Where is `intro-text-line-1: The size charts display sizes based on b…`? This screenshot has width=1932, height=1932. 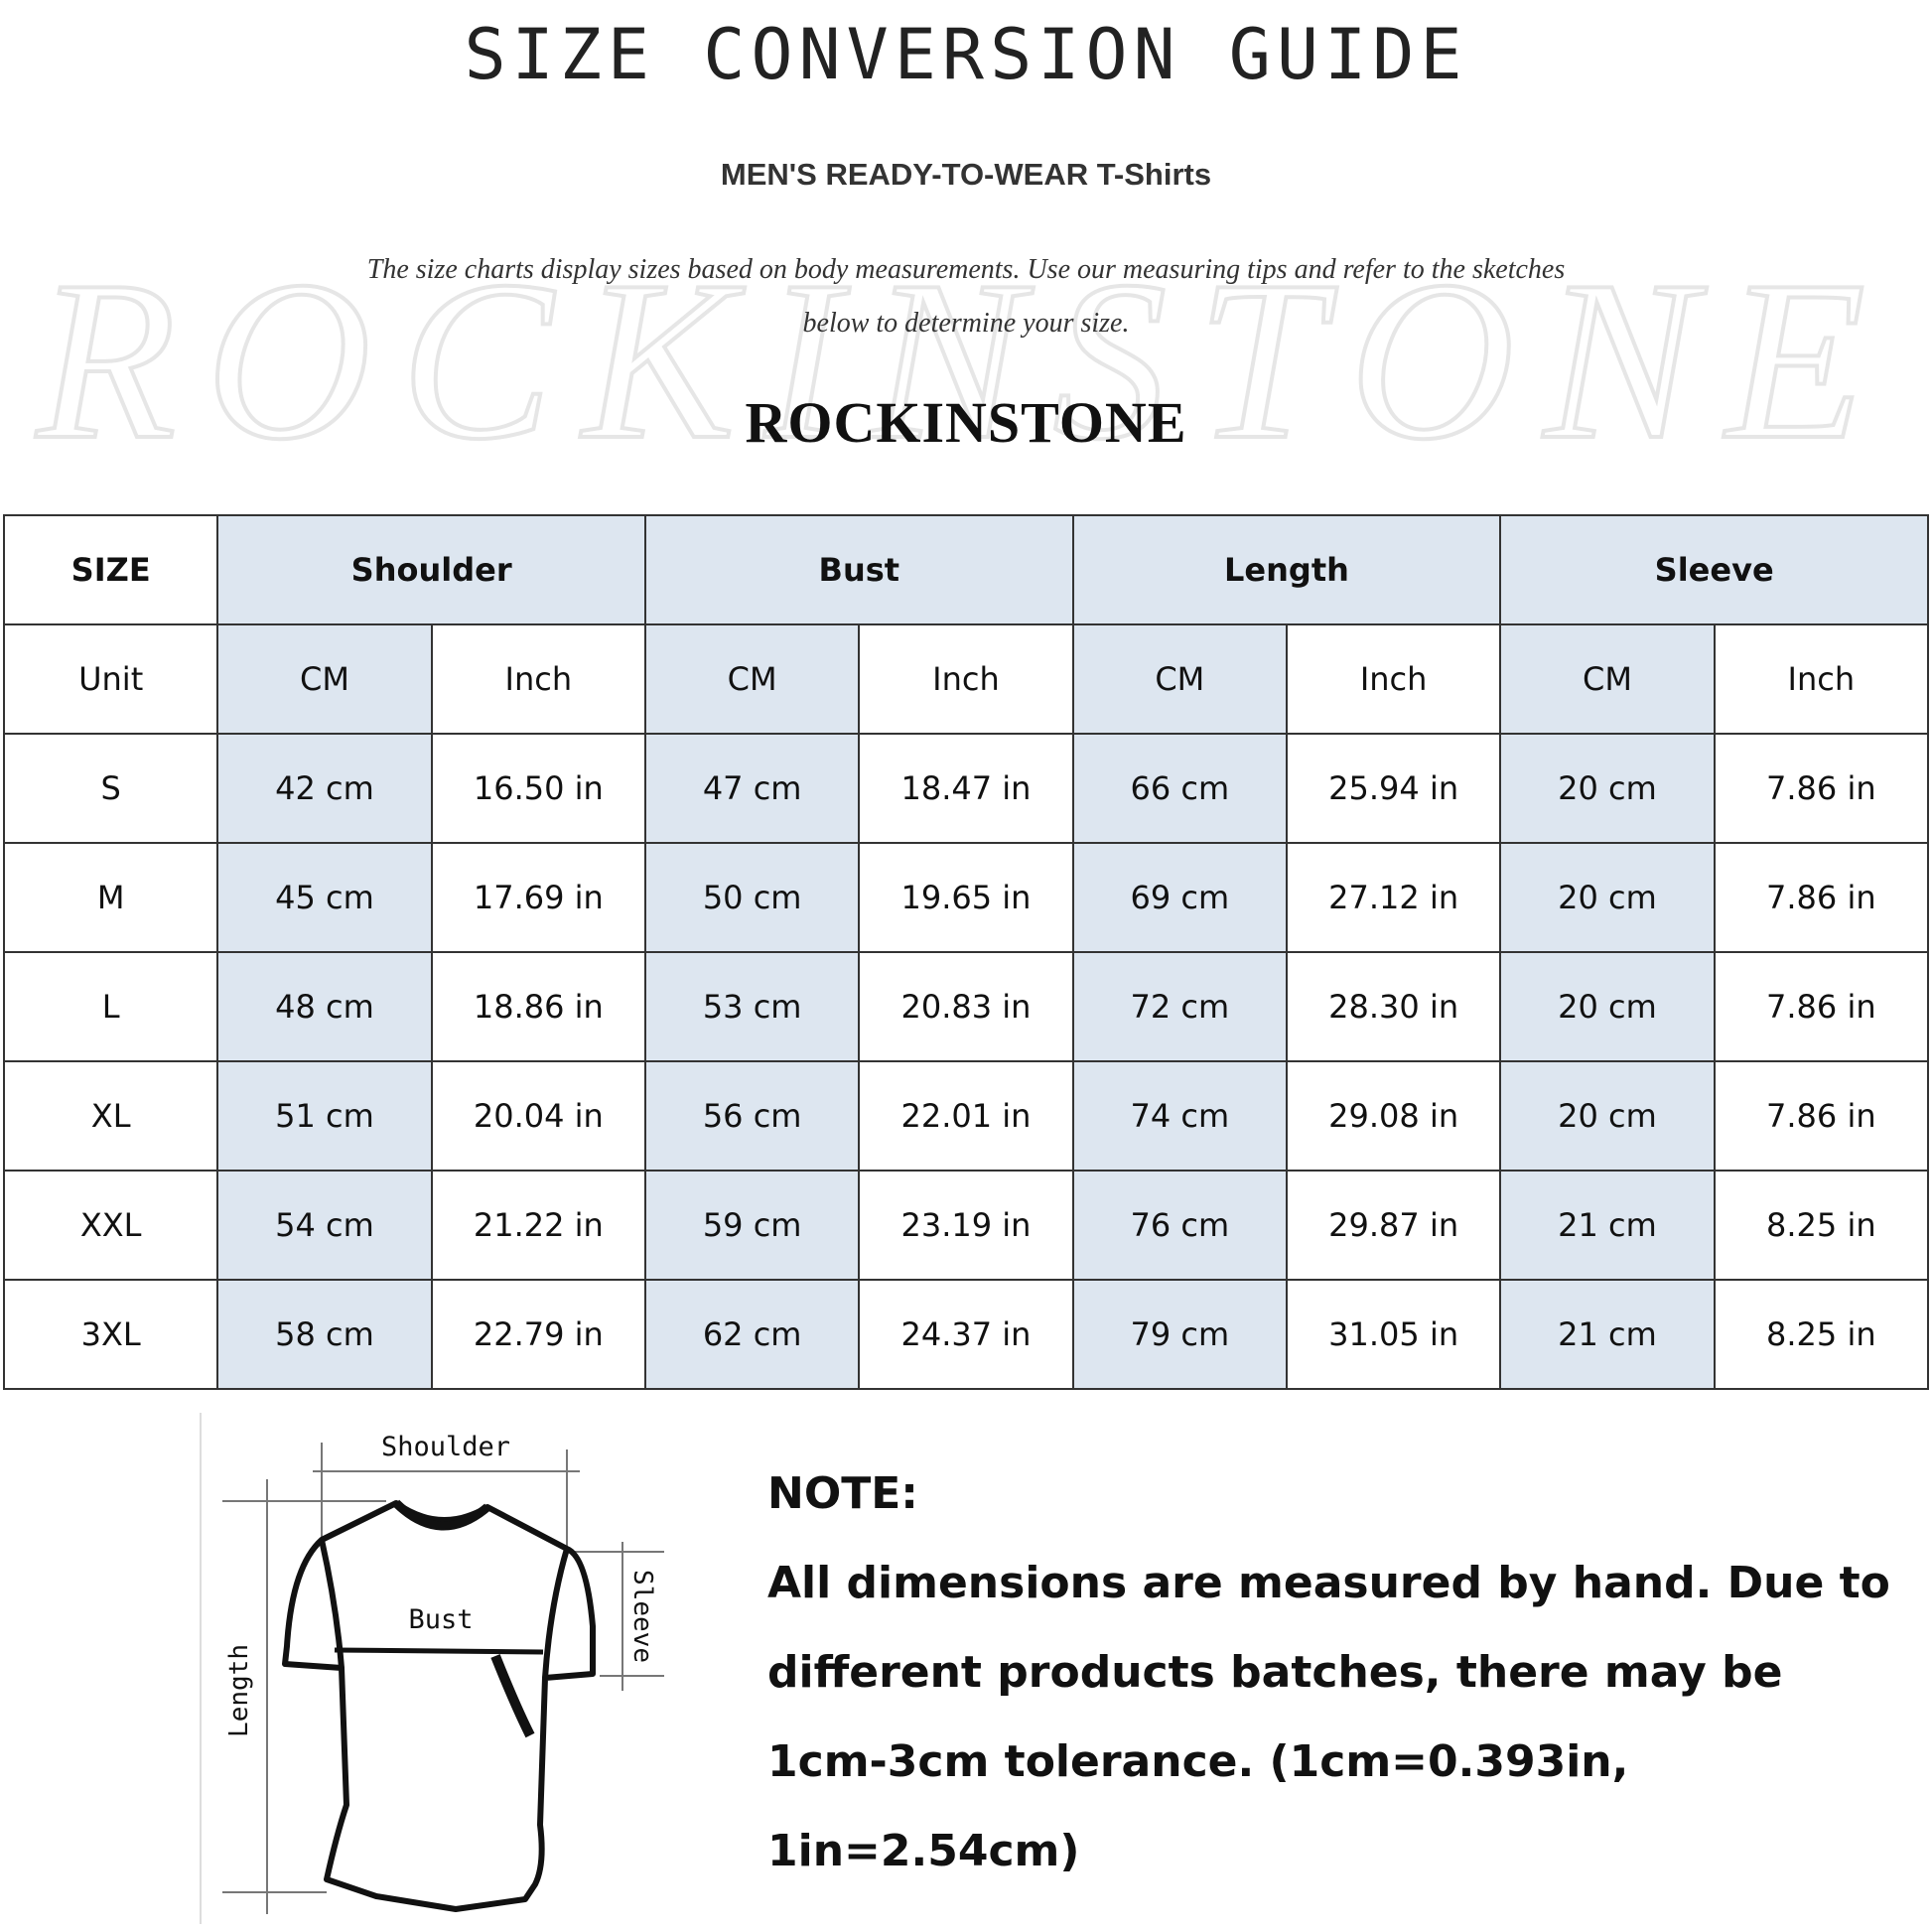 intro-text-line-1: The size charts display sizes based on b… is located at coordinates (966, 269).